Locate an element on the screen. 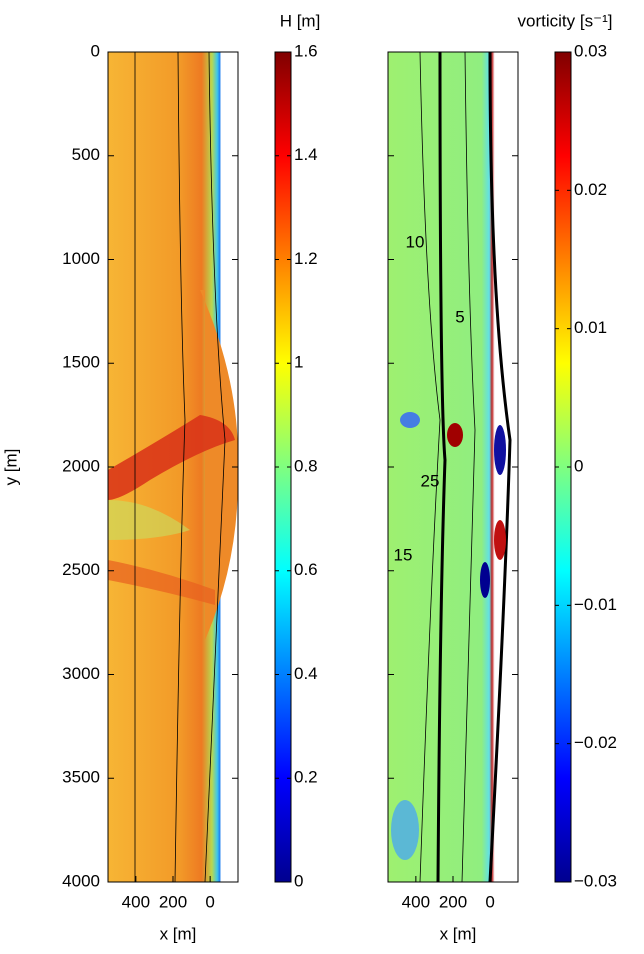 Image resolution: width=644 pixels, height=954 pixels. y-tick-label: 0 is located at coordinates (95, 50).